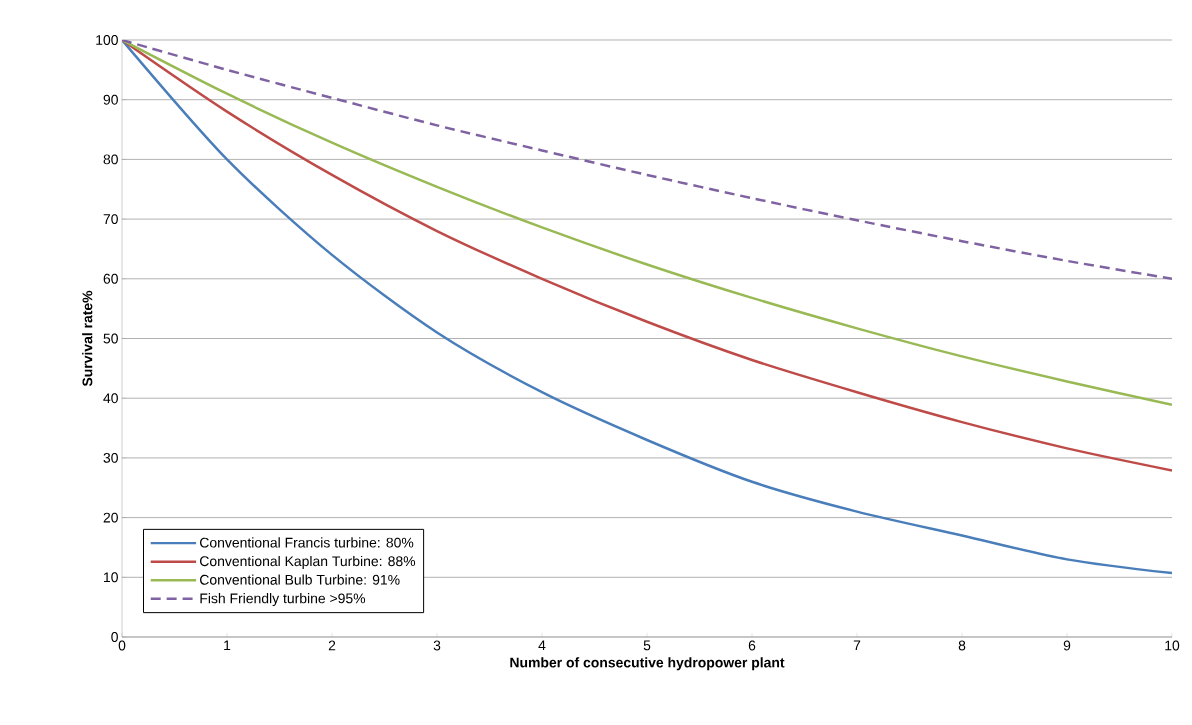 This screenshot has height=725, width=1192. What do you see at coordinates (332, 645) in the screenshot?
I see `x-tick-label: 2` at bounding box center [332, 645].